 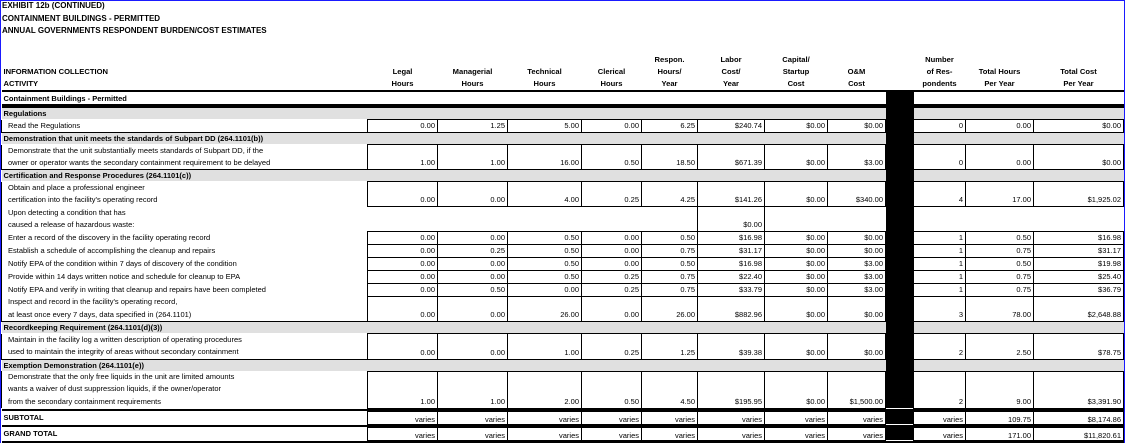 I want to click on text-line: Read the Regulations, so click(x=44, y=125).